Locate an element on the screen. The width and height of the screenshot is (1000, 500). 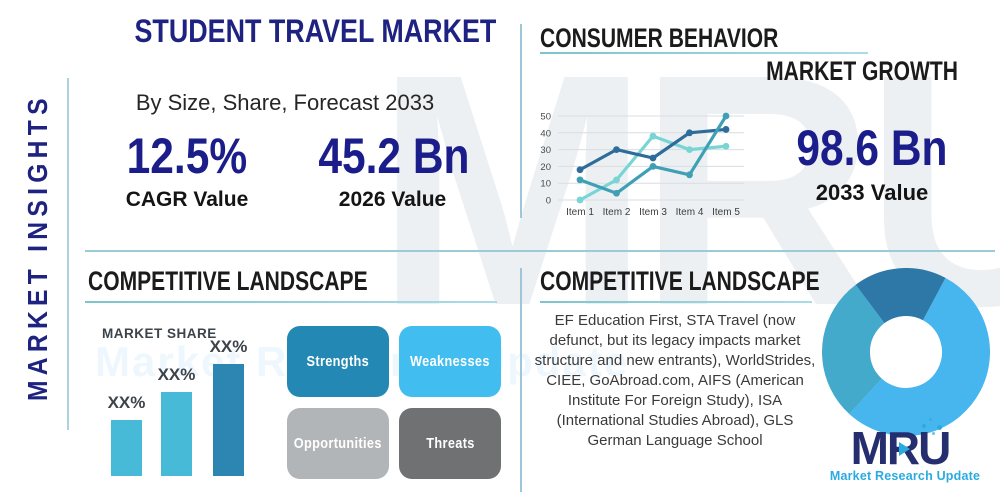
swot-box-label: Strengths is located at coordinates (338, 361).